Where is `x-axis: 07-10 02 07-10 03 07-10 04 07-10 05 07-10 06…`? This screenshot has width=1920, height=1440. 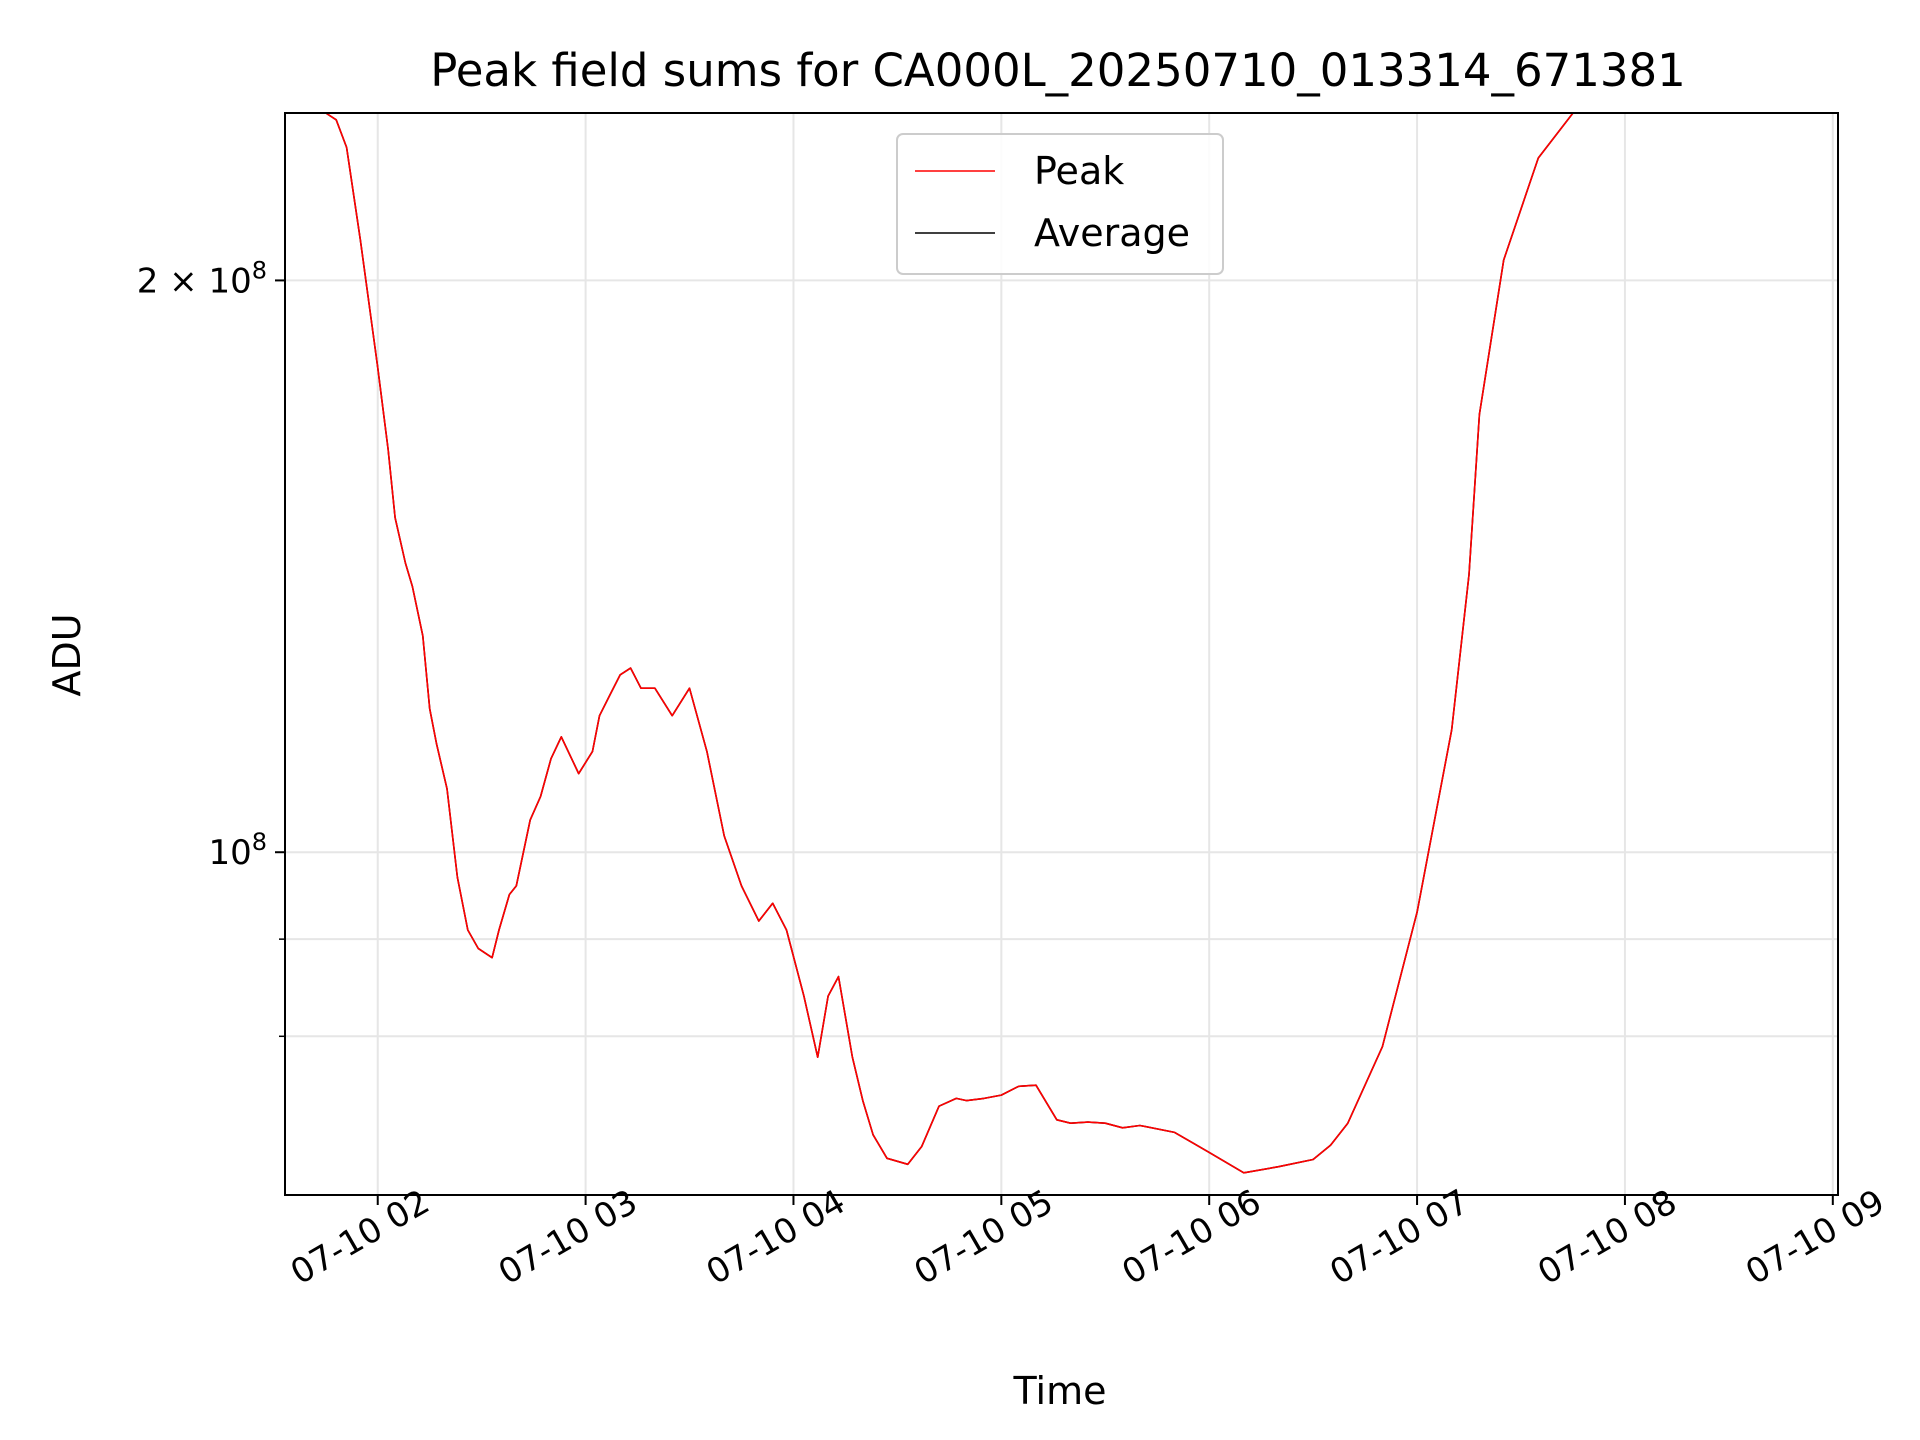
x-axis: 07-10 02 07-10 03 07-10 04 07-10 05 07-10 06… is located at coordinates (1087, 1237).